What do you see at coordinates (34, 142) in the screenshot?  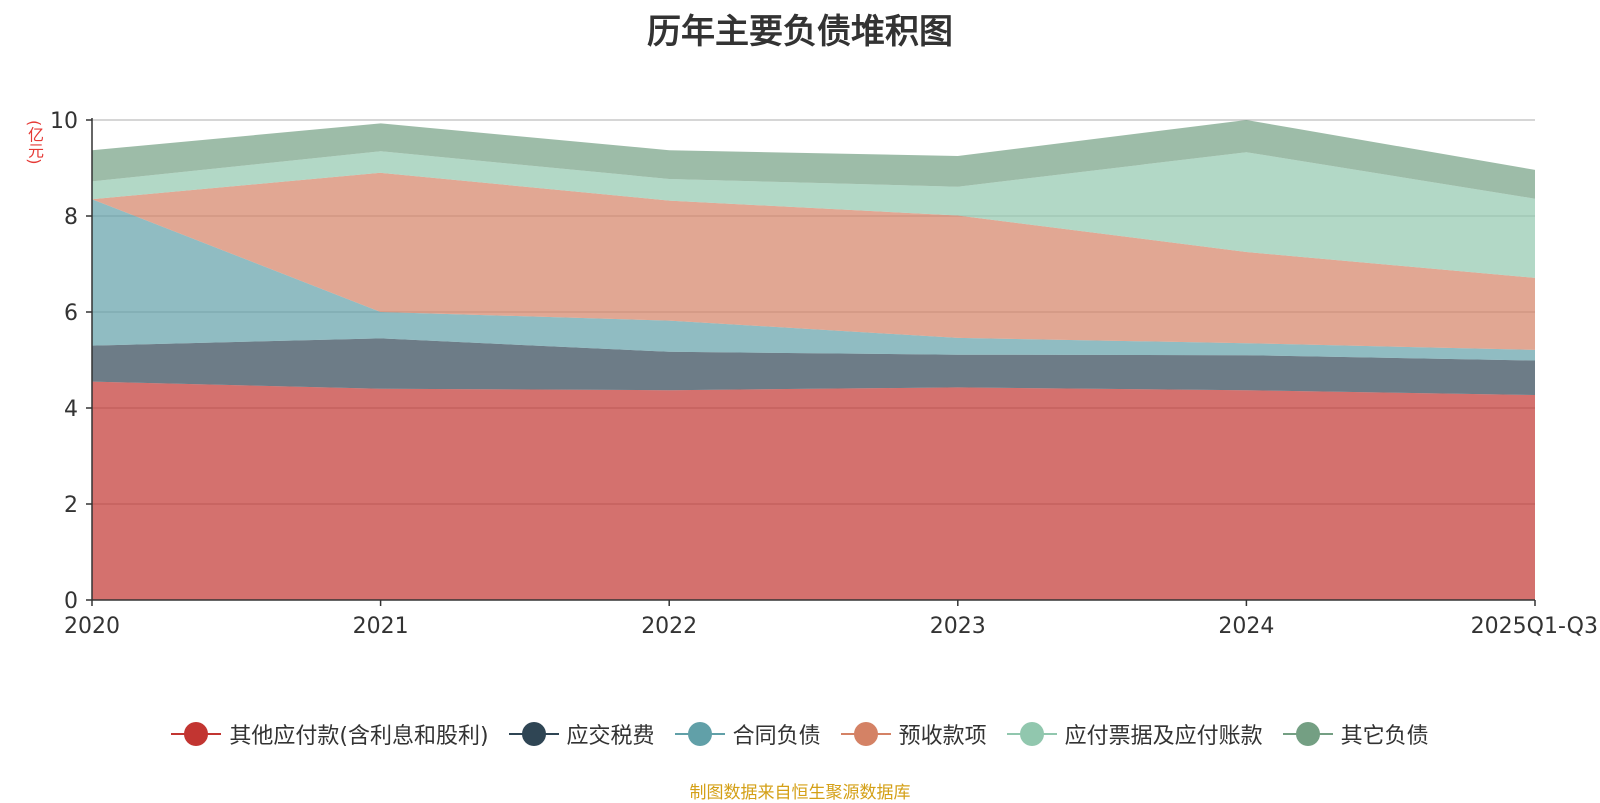 I see `y-axis-unit-label: (亿元)` at bounding box center [34, 142].